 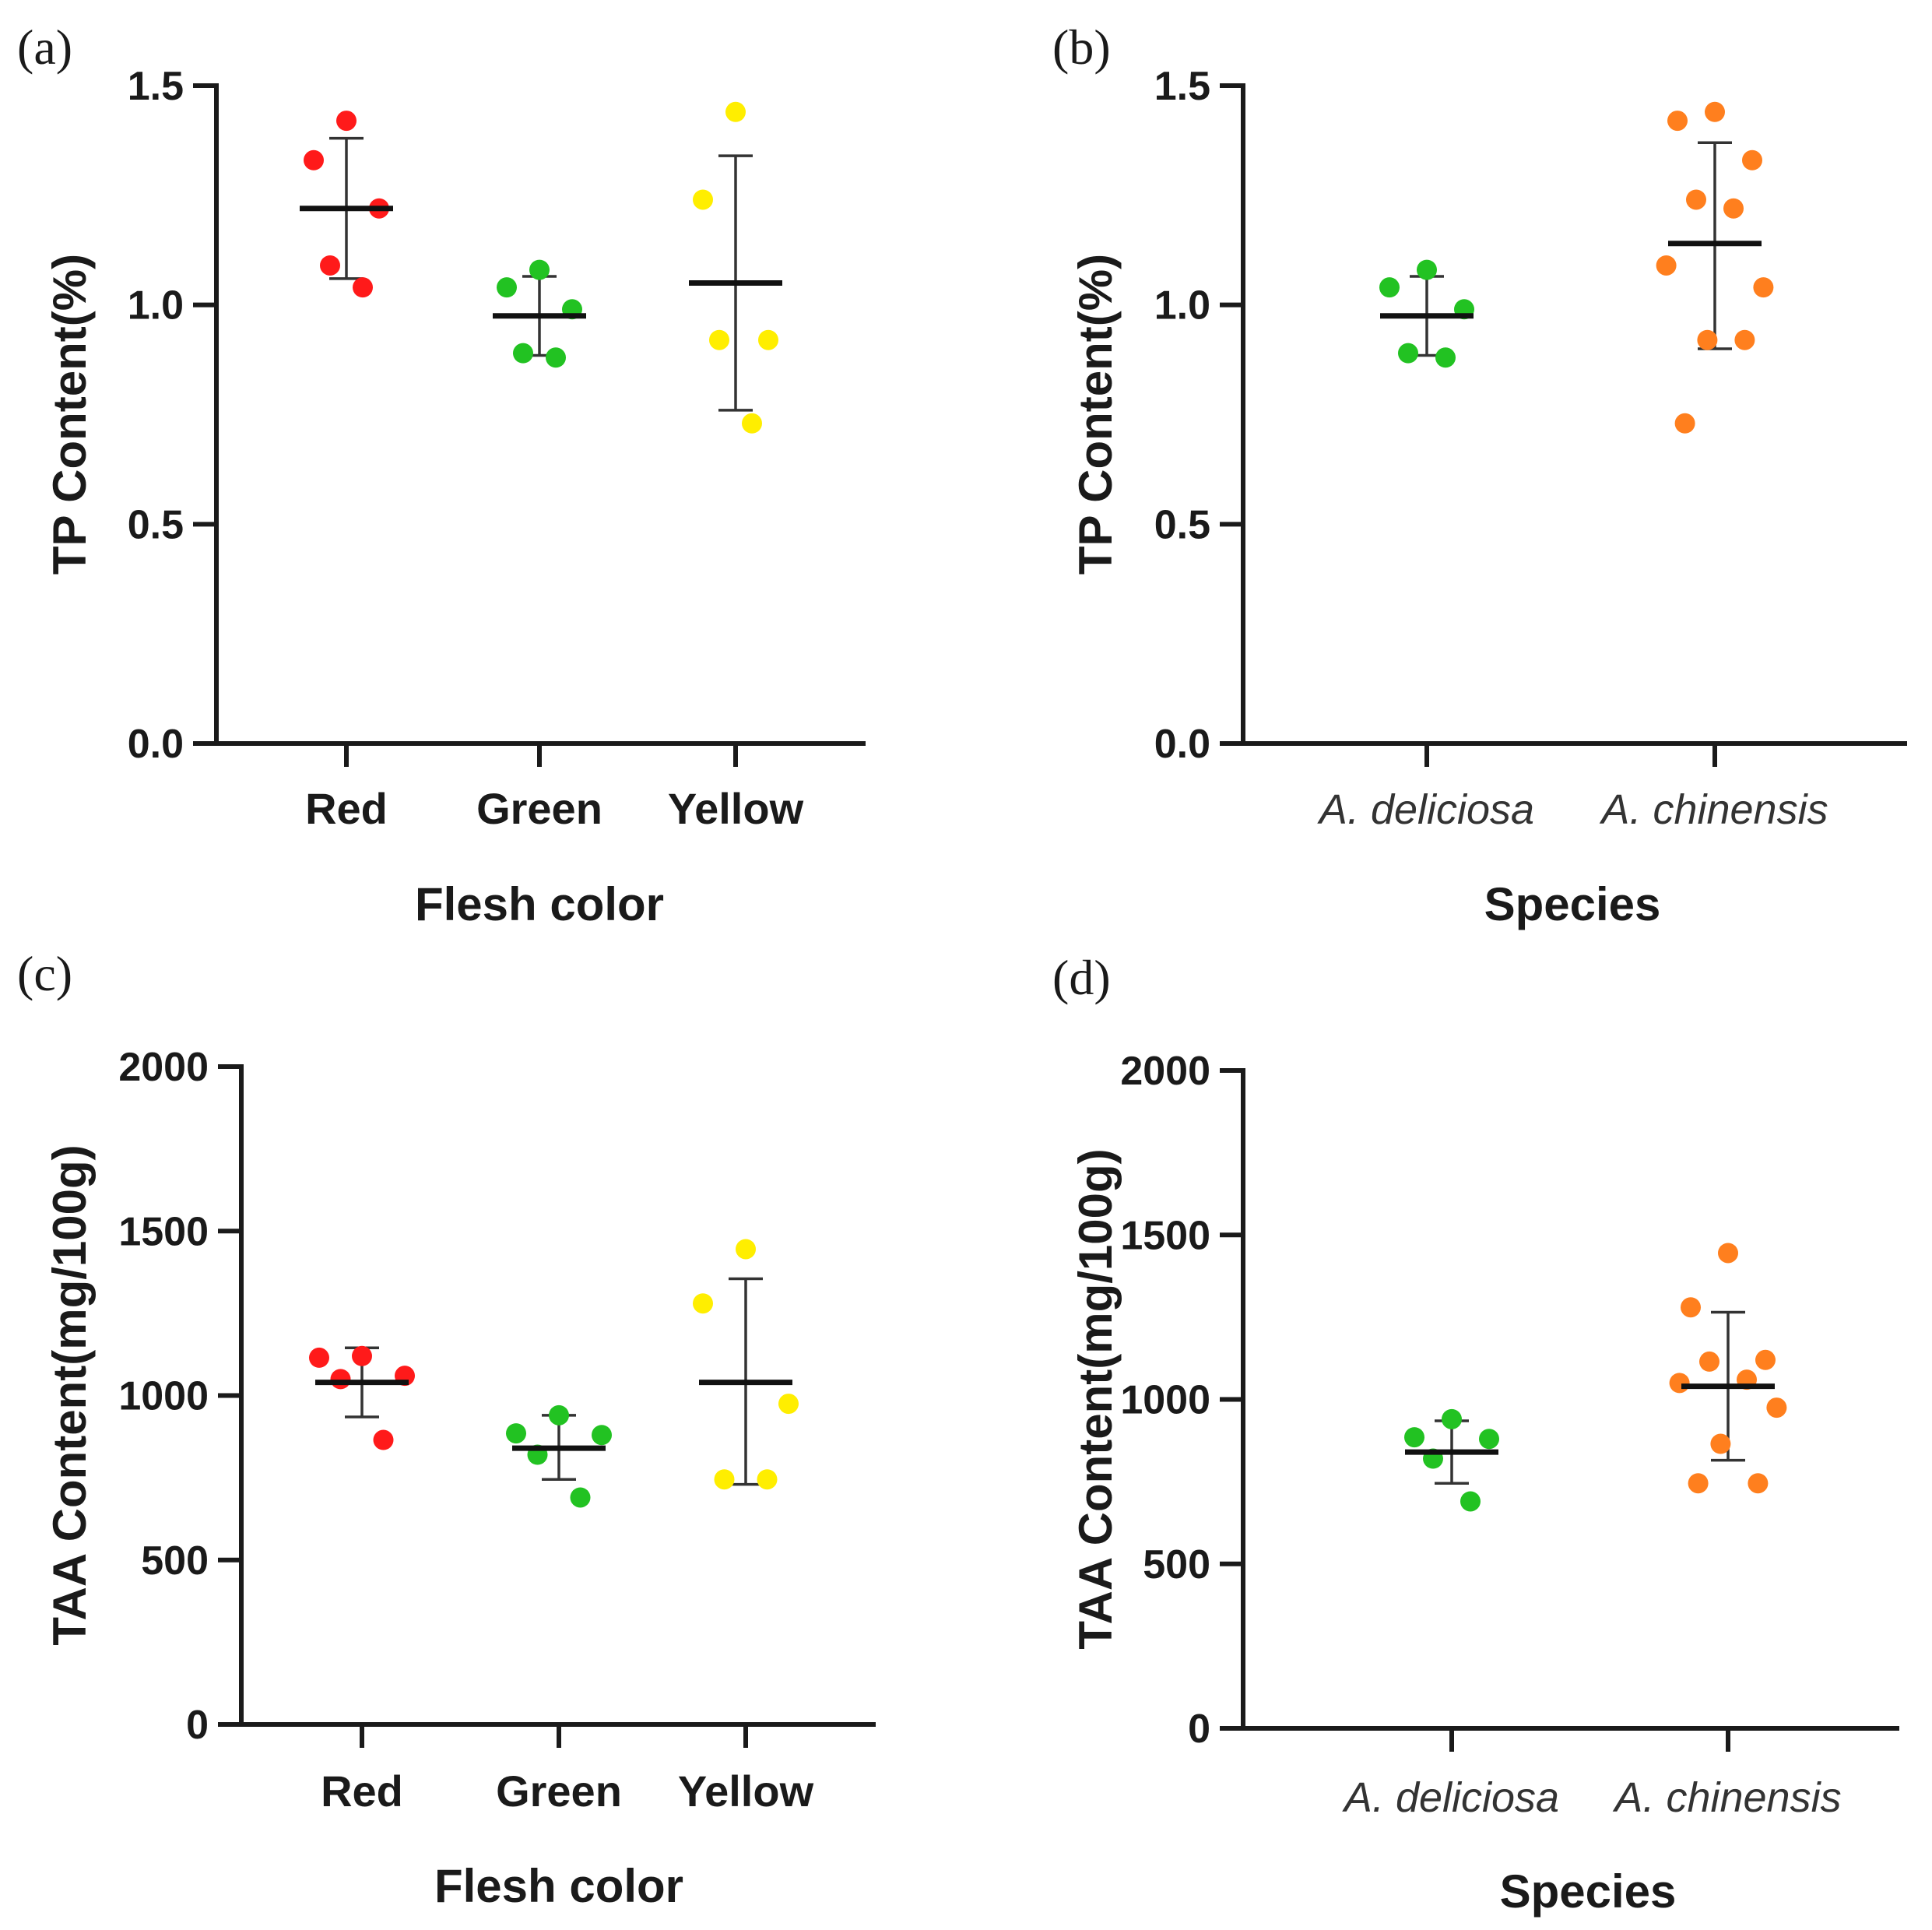 What do you see at coordinates (1081, 47) in the screenshot?
I see `panel-label: (b)` at bounding box center [1081, 47].